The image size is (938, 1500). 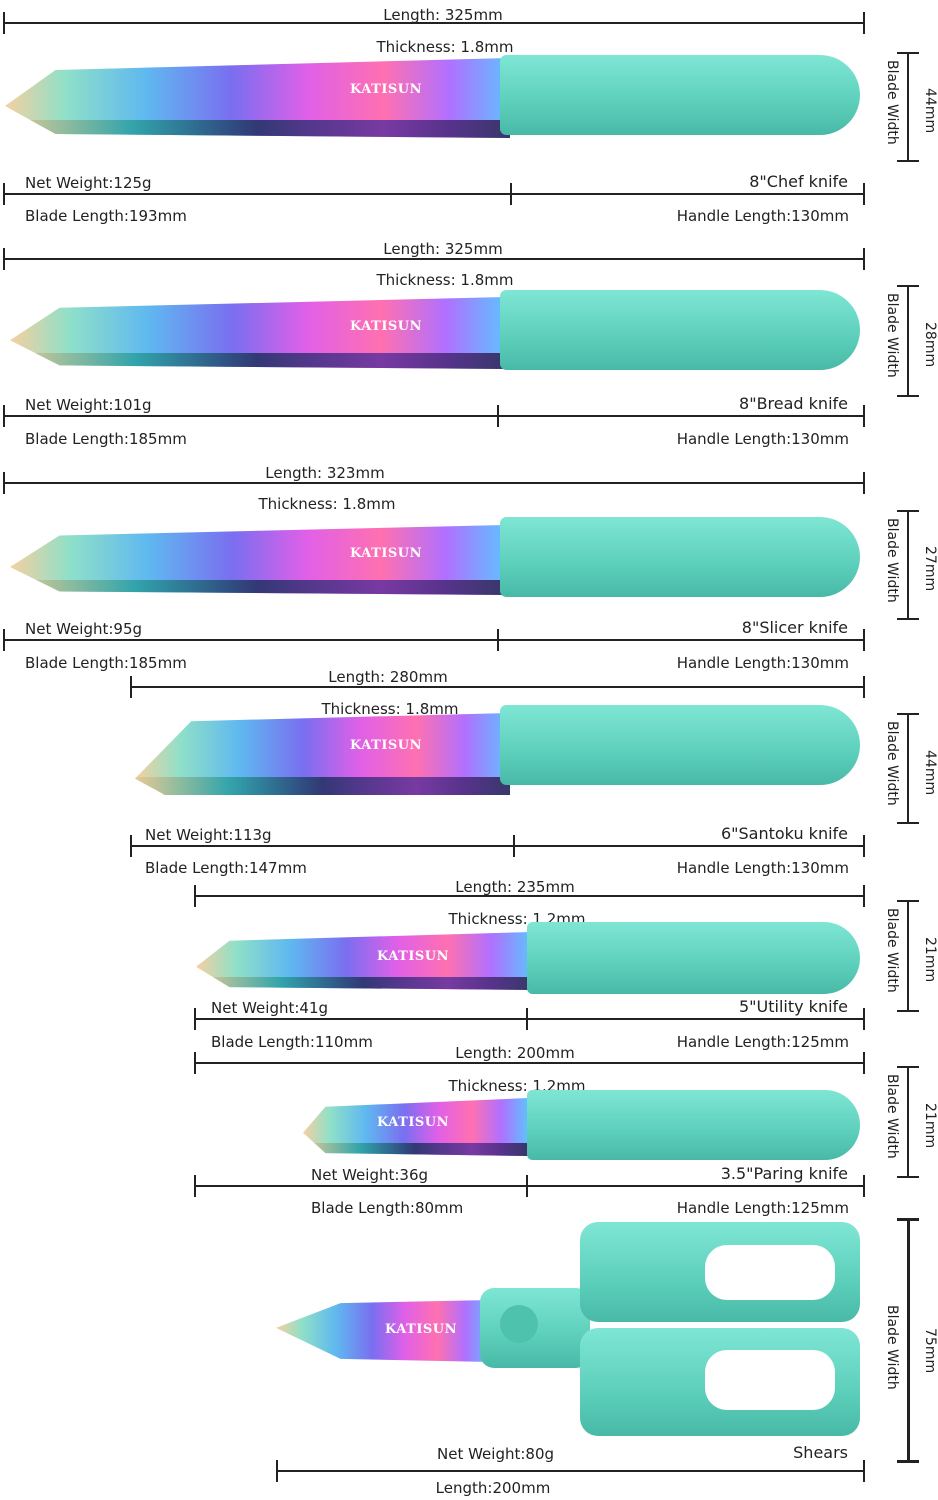 What do you see at coordinates (798, 181) in the screenshot?
I see `knife-name: 8"Chef knife` at bounding box center [798, 181].